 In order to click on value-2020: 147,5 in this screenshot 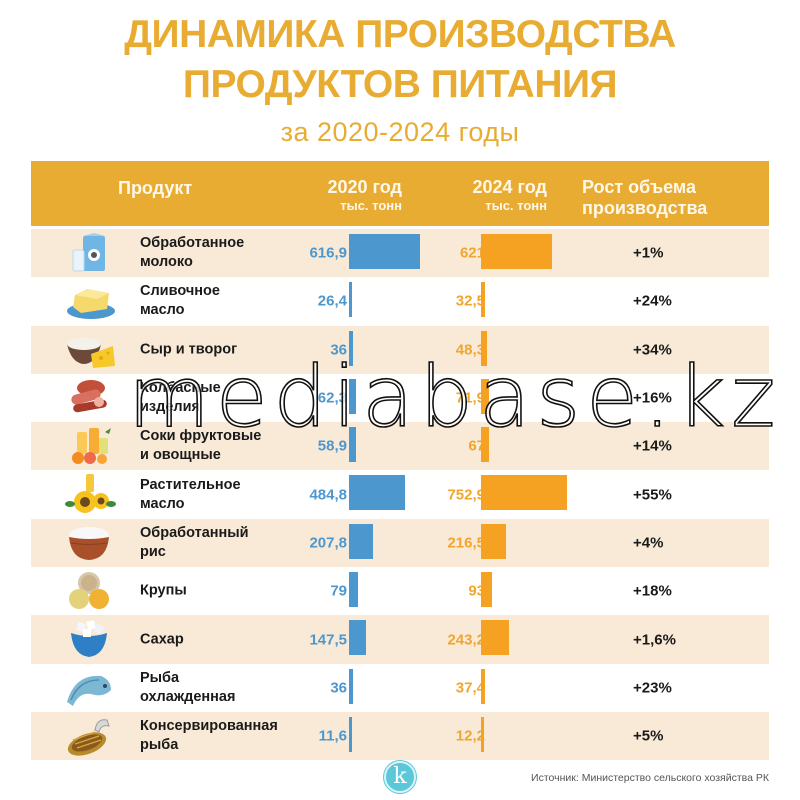, I will do `click(328, 640)`.